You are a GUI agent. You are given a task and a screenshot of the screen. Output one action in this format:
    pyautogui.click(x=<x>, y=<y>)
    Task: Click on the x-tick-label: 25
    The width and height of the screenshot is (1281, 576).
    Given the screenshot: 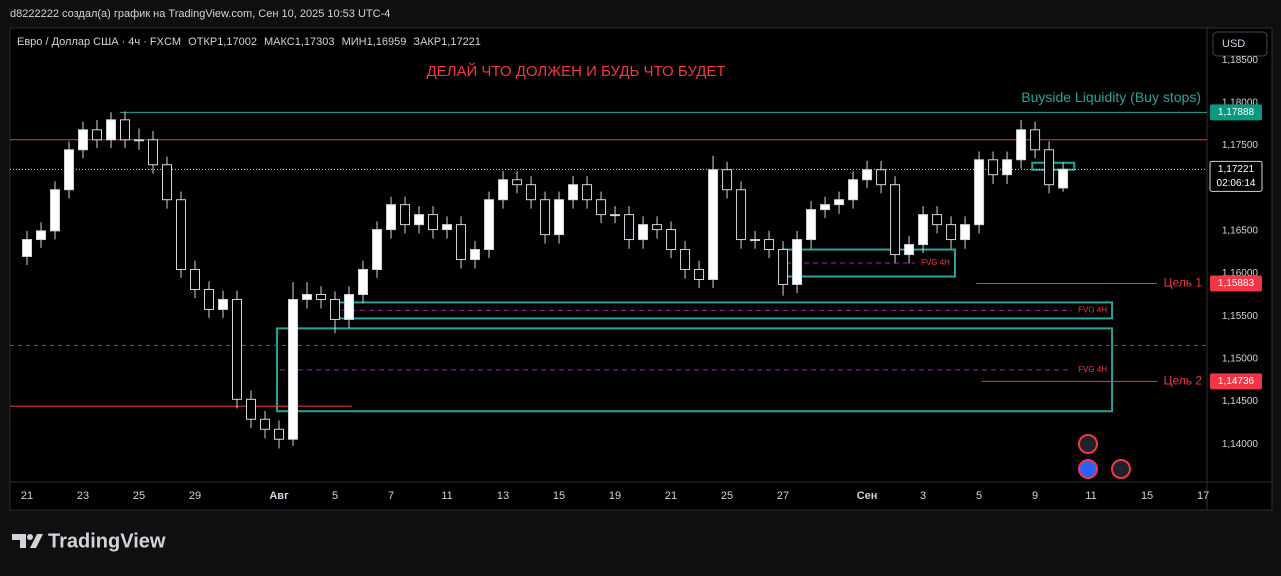 What is the action you would take?
    pyautogui.click(x=727, y=496)
    